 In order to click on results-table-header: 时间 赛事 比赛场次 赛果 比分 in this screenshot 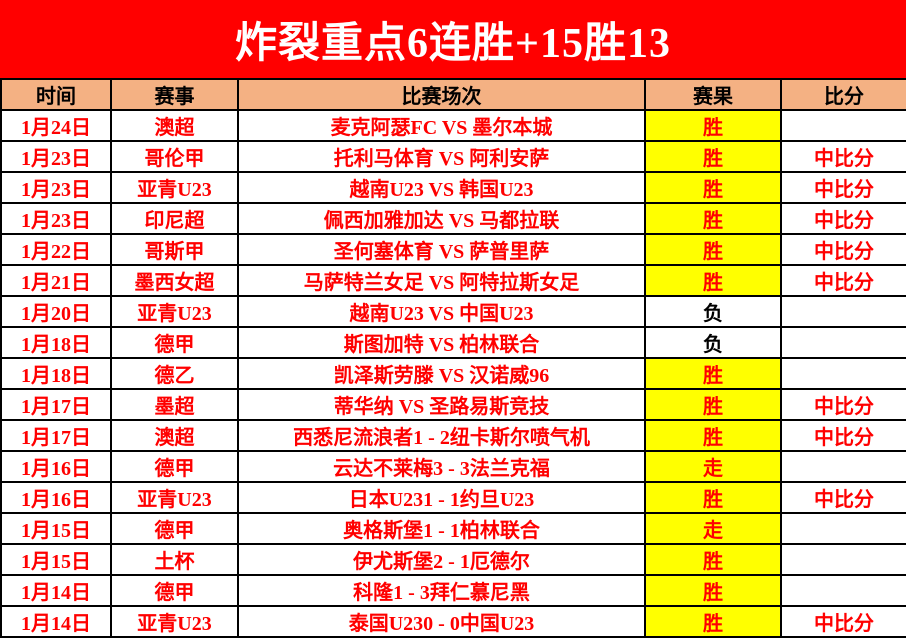, I will do `click(453, 94)`.